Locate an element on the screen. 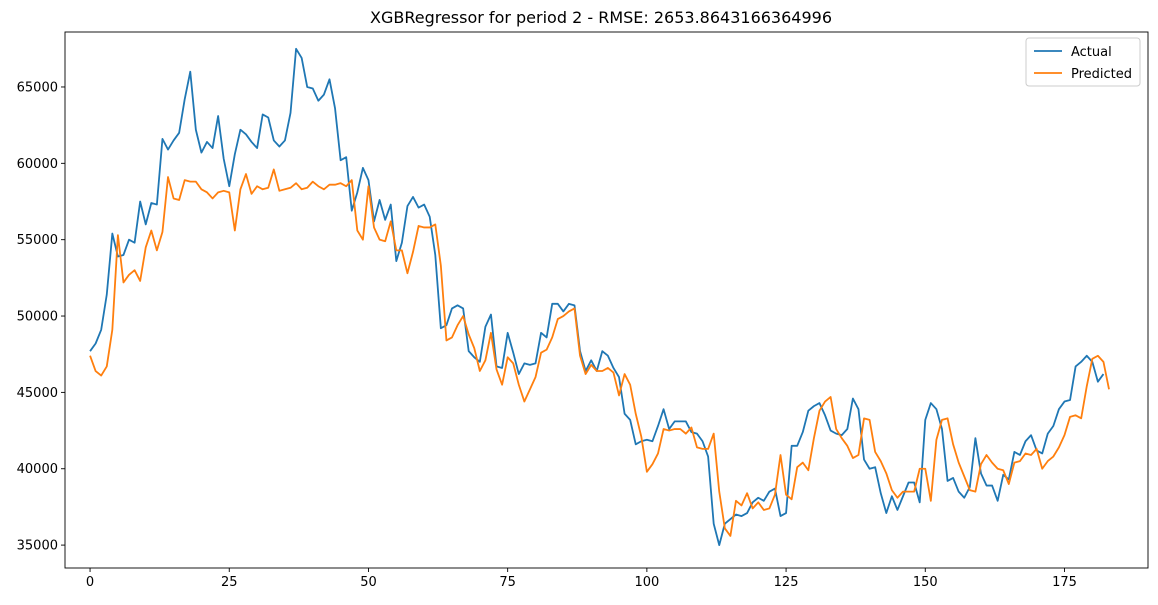  legend: Actual Predicted is located at coordinates (1083, 62).